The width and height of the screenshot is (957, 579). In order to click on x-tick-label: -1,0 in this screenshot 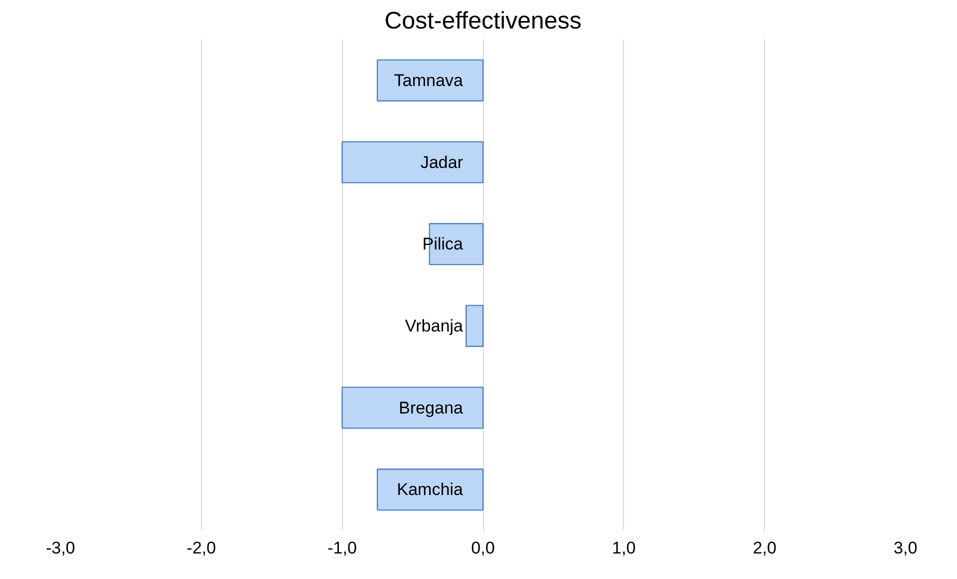, I will do `click(342, 548)`.